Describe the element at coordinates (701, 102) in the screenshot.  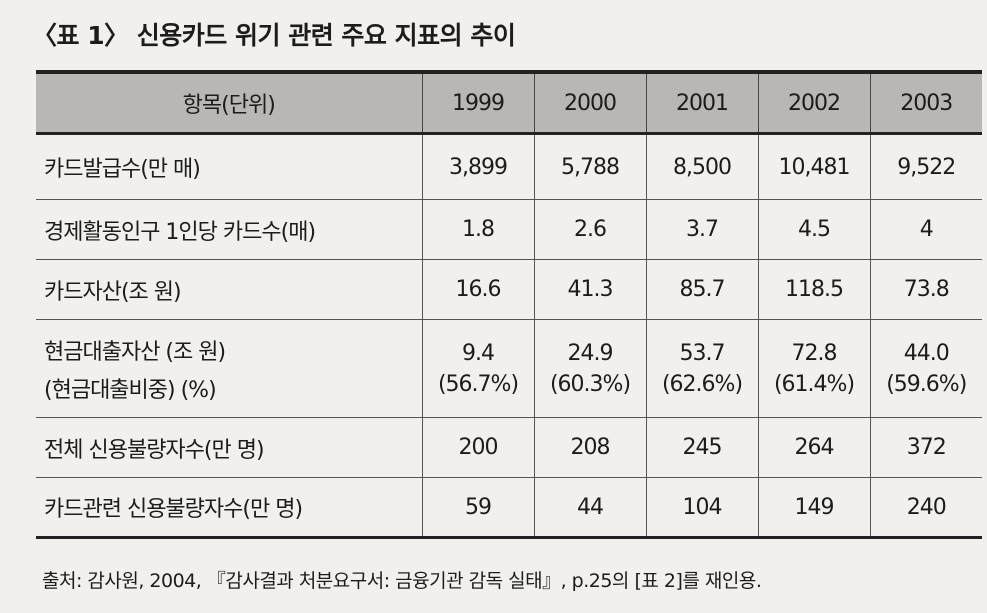
I see `header-year: 2001` at that location.